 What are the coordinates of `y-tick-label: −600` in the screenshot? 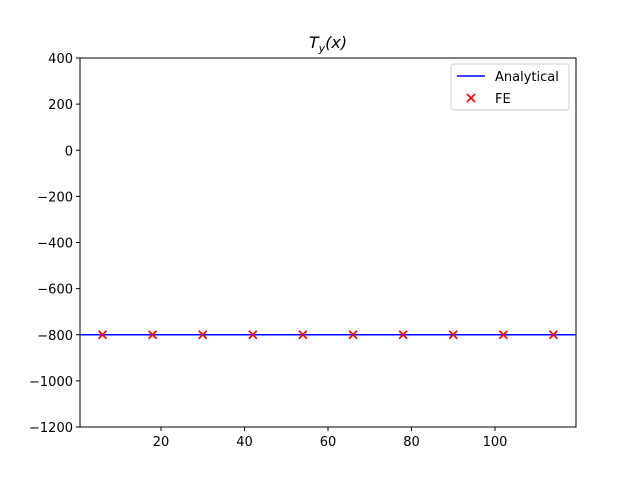 It's located at (55, 290).